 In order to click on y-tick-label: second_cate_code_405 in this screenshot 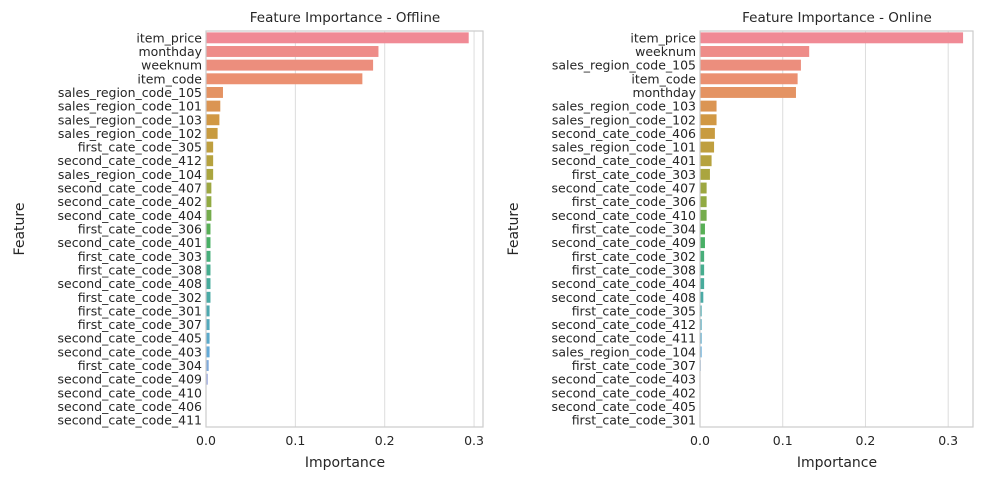, I will do `click(130, 338)`.